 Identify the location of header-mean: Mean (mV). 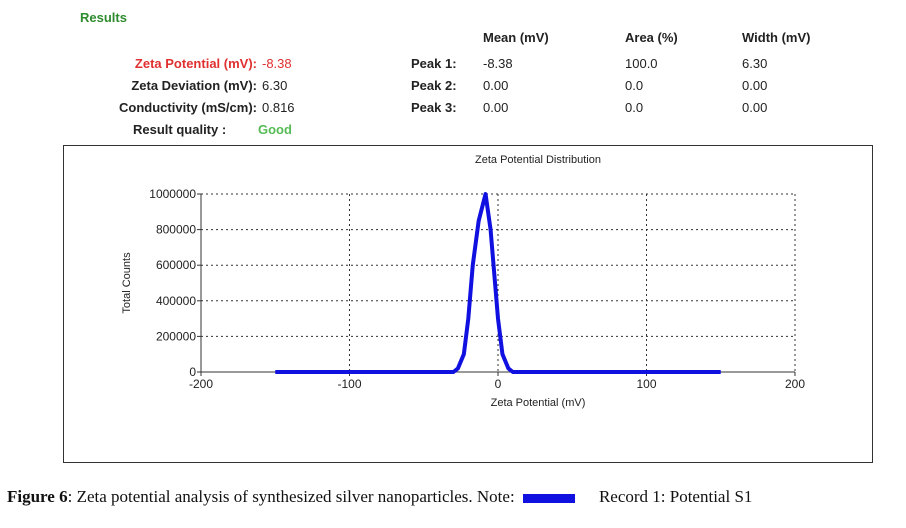
(516, 37).